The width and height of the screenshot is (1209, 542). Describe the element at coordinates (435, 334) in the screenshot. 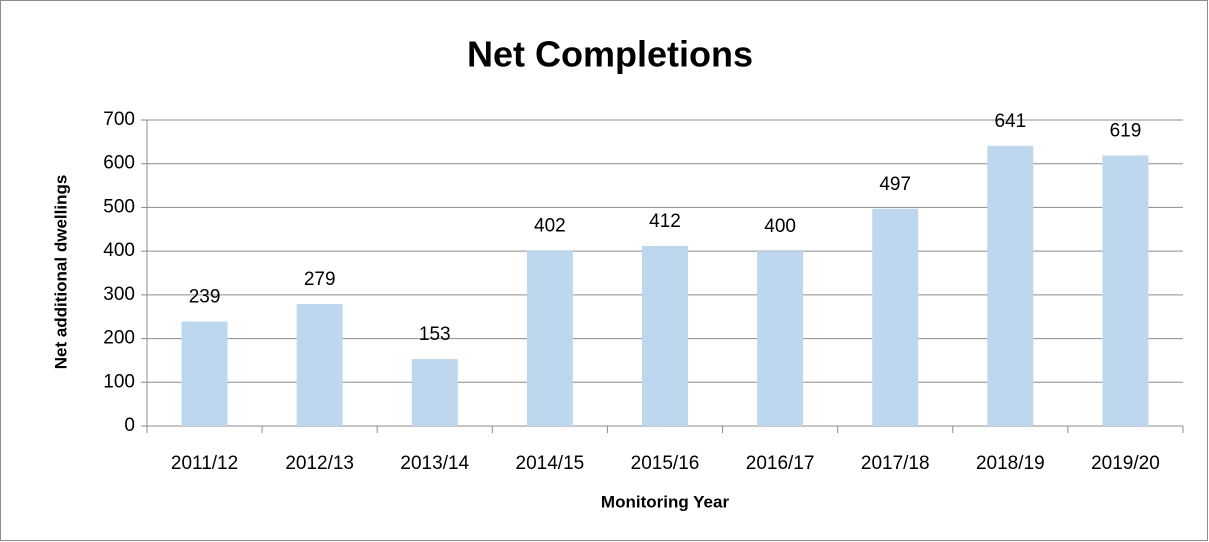

I see `data-label: 153` at that location.